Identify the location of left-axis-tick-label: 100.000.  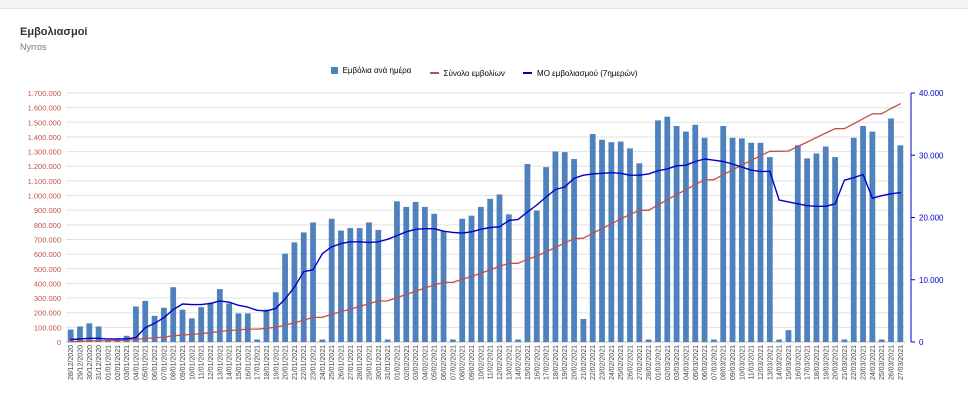
(47, 327).